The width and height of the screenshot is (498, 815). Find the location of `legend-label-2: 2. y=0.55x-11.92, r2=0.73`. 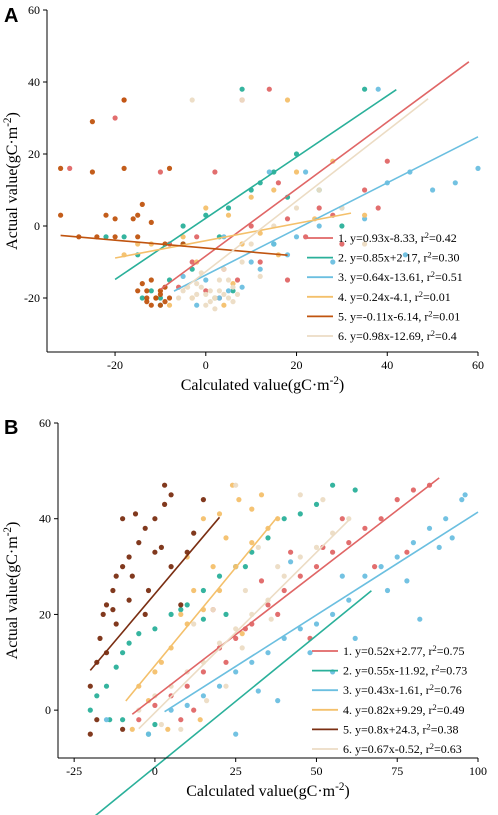

legend-label-2: 2. y=0.55x-11.92, r2=0.73 is located at coordinates (405, 670).